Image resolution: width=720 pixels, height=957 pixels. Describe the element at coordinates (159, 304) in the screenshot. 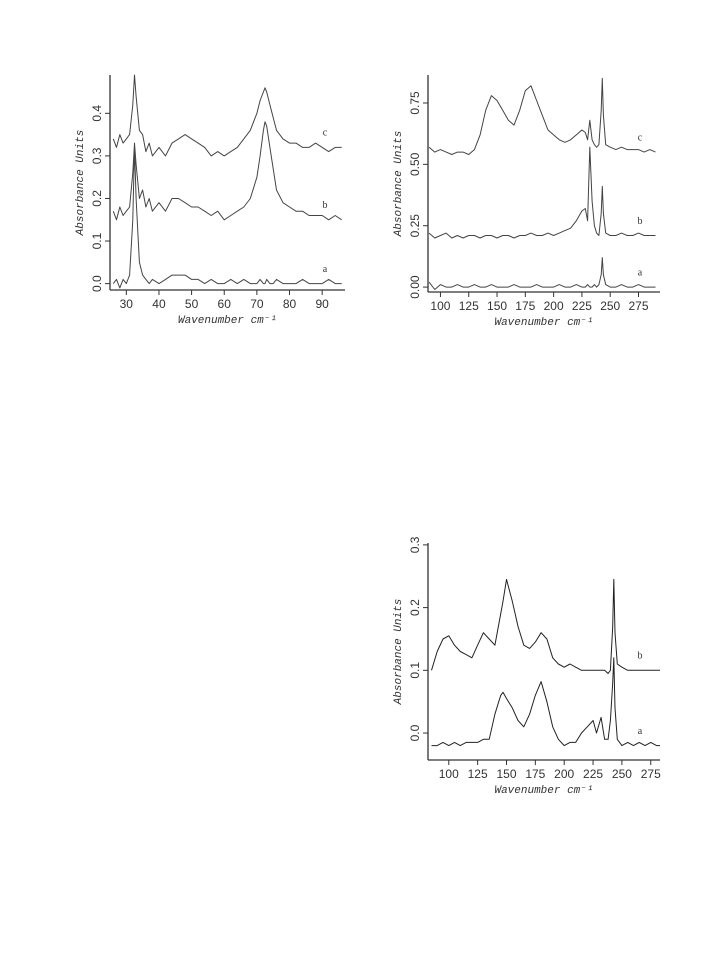

I see `x-tick-label: 40` at that location.